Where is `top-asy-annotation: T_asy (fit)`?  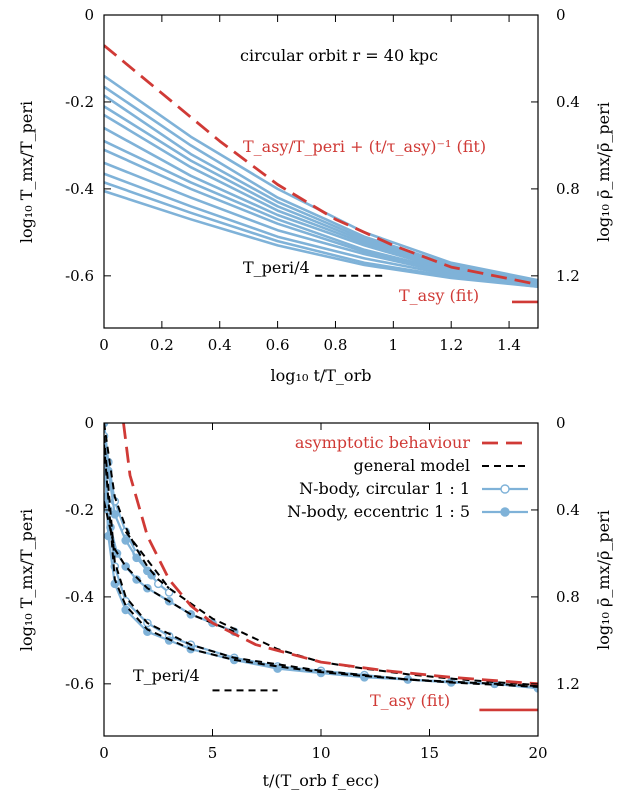 top-asy-annotation: T_asy (fit) is located at coordinates (439, 295).